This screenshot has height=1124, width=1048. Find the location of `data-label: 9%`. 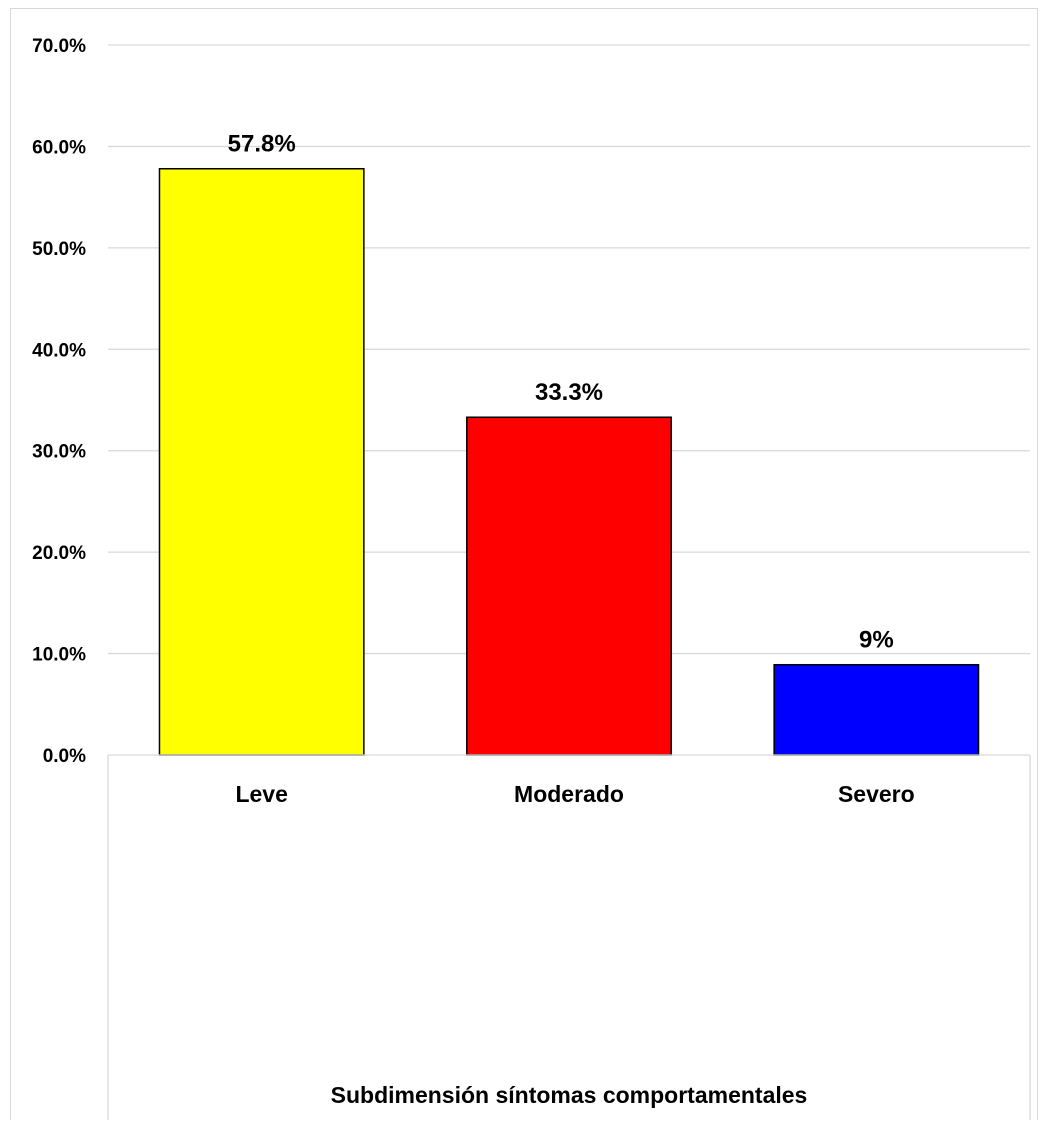

data-label: 9% is located at coordinates (876, 640).